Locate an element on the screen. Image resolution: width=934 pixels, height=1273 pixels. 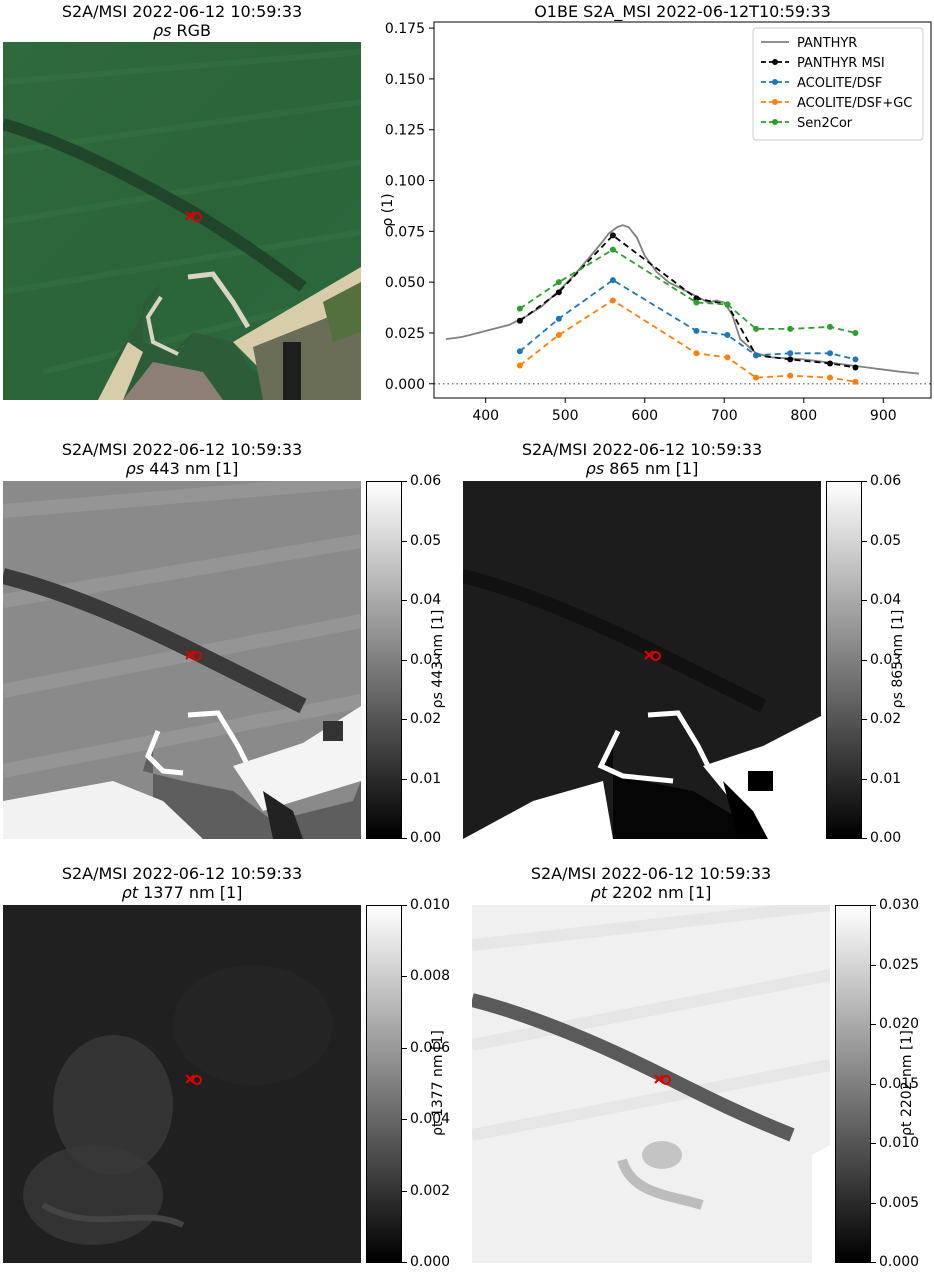
b2202-colorbar-tick-label: 0.015 is located at coordinates (899, 1084).